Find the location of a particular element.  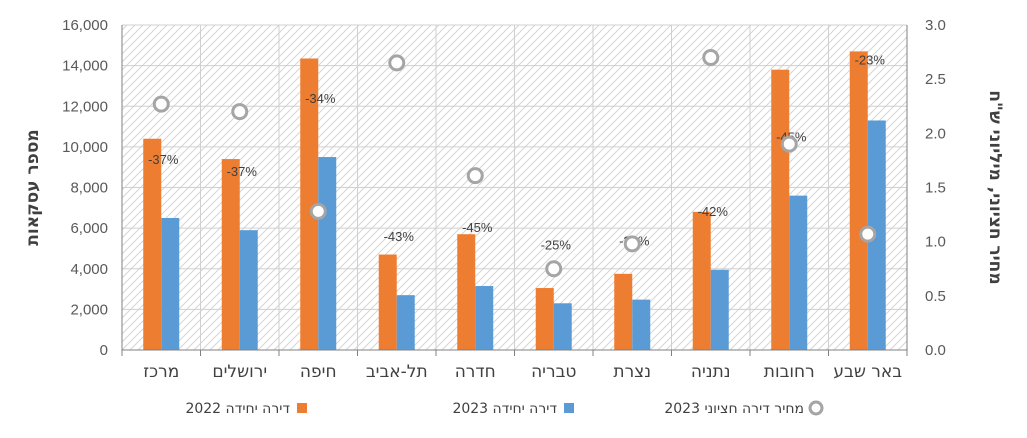

left-tick-label: 12,000 is located at coordinates (85, 106).